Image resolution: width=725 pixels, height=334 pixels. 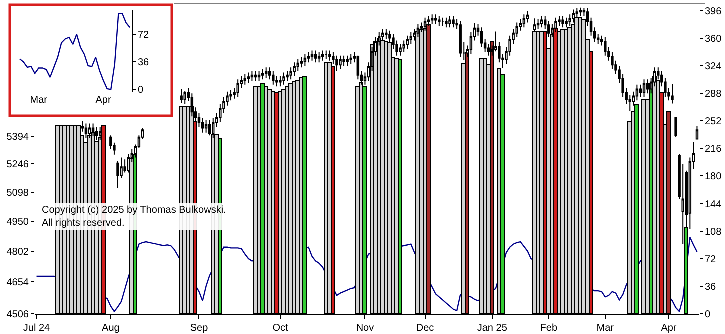 What do you see at coordinates (280, 328) in the screenshot?
I see `x-tick-label: Oct` at bounding box center [280, 328].